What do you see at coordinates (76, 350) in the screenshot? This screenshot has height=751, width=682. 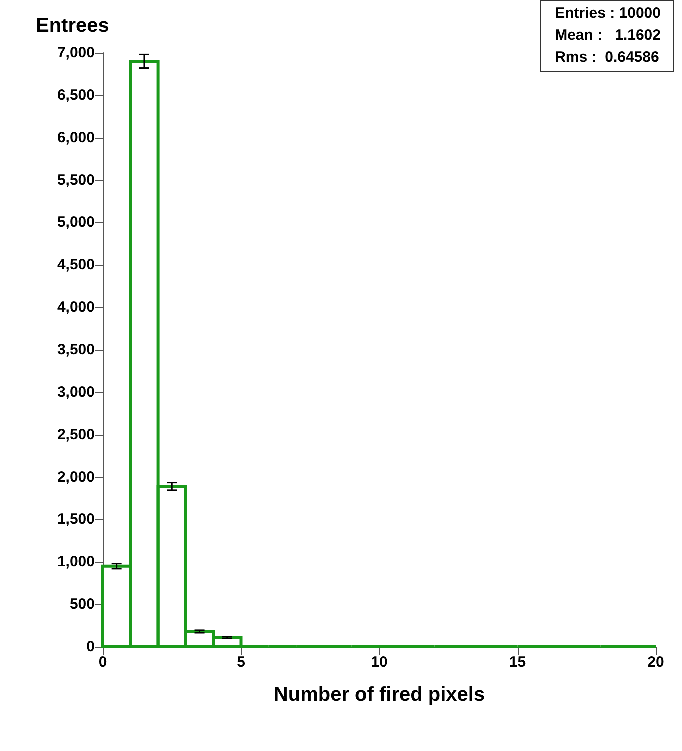 I see `y-tick-label: 3,500` at bounding box center [76, 350].